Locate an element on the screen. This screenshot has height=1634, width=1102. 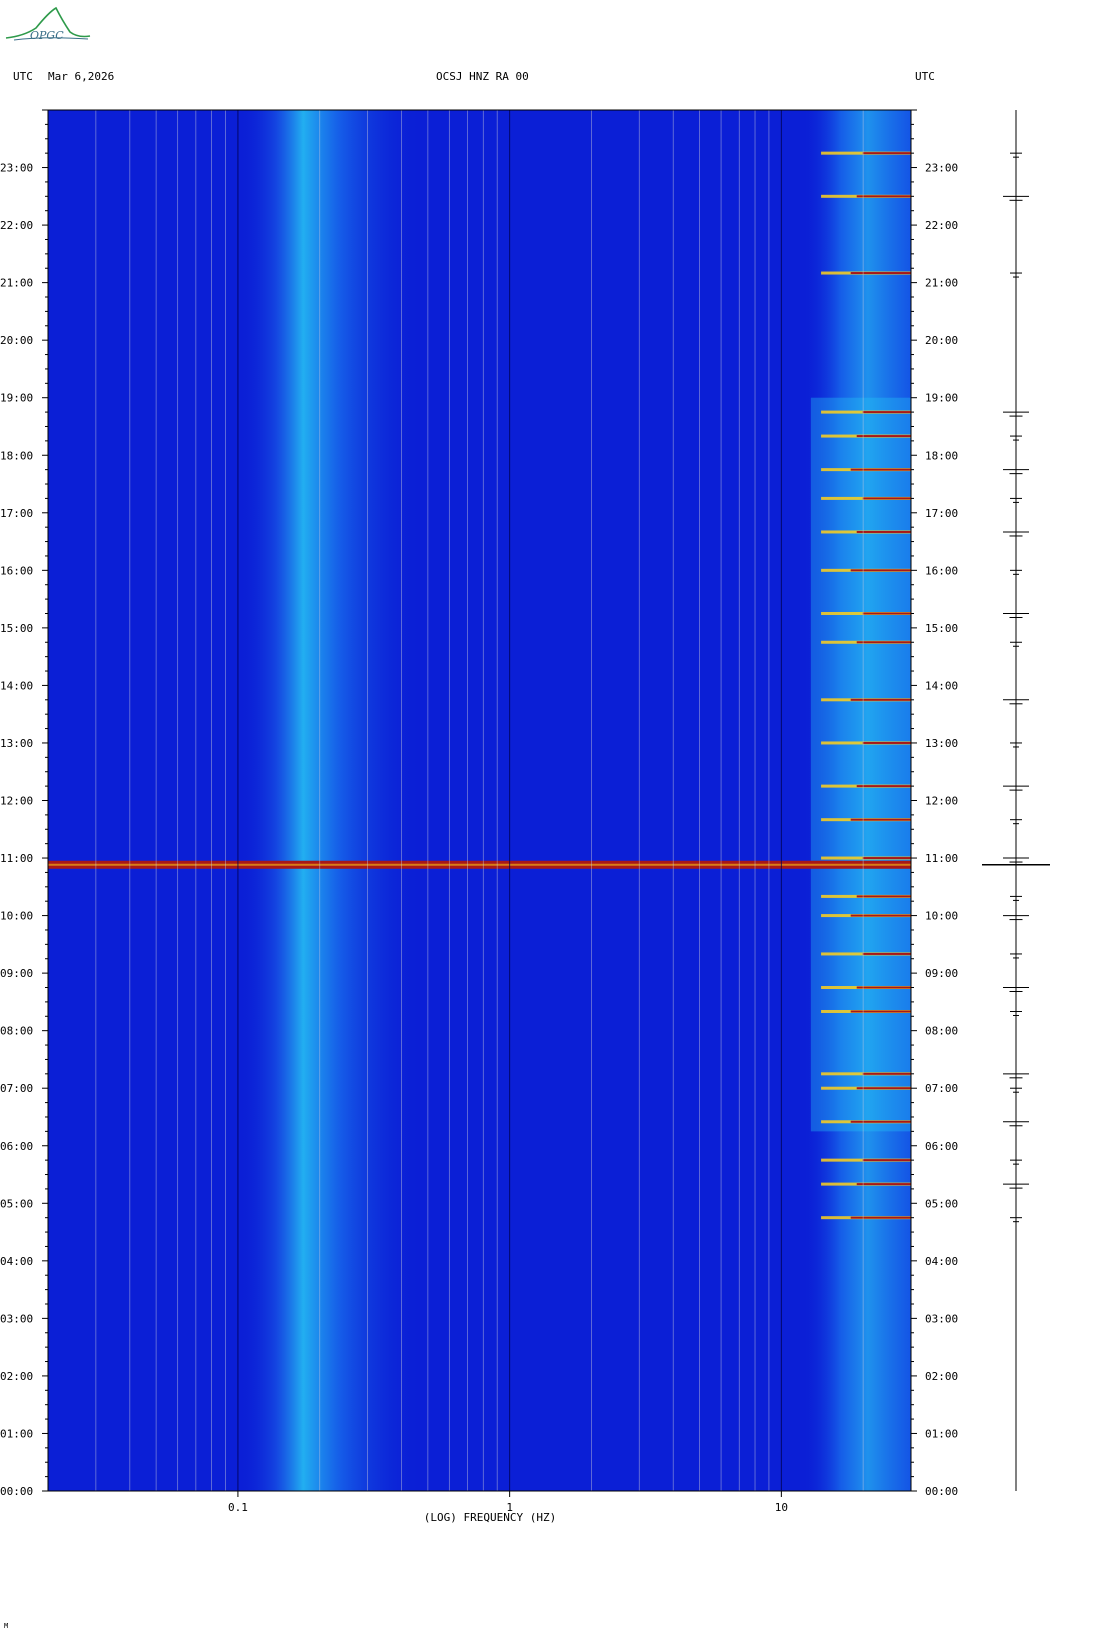
y-tick-label-left: 16:00 is located at coordinates (16, 570).